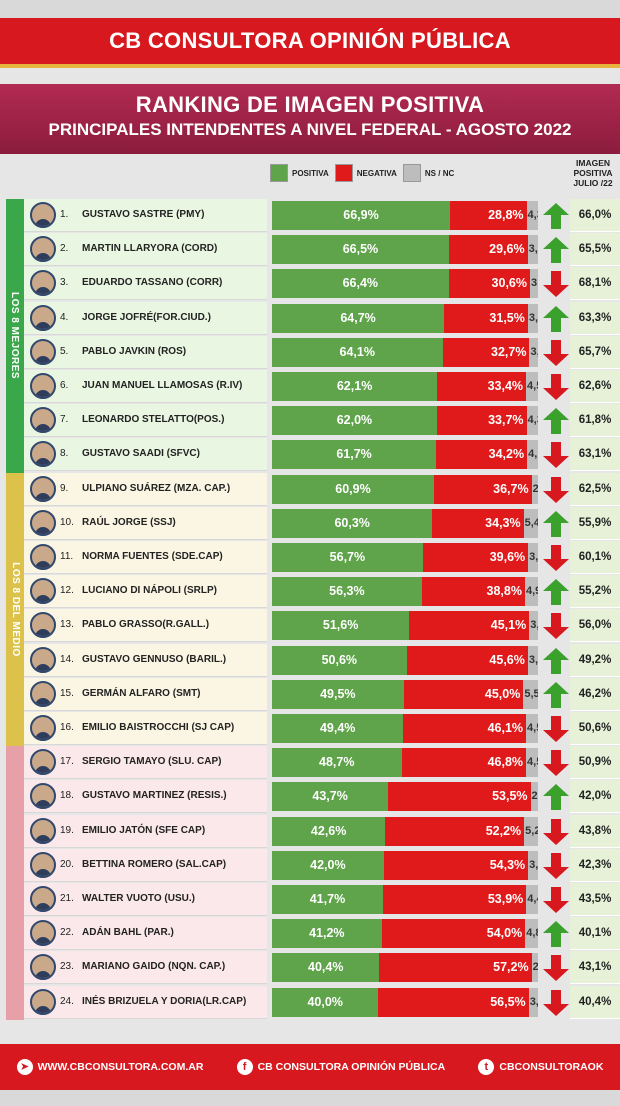 This screenshot has width=620, height=1106. What do you see at coordinates (145, 797) in the screenshot?
I see `name-cell: 18. GUSTAVO MARTINEZ (RESIS.)` at bounding box center [145, 797].